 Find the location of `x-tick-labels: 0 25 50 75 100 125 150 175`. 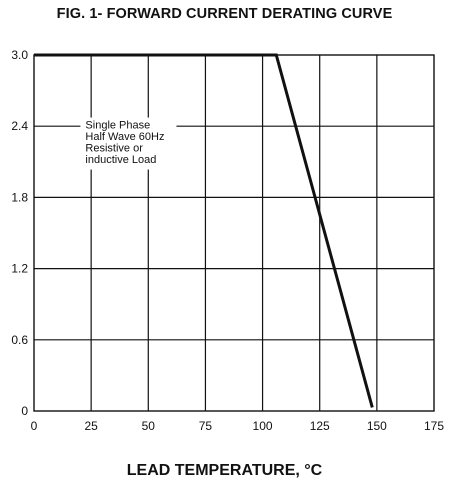

x-tick-labels: 0 25 50 75 100 125 150 175 is located at coordinates (238, 426).